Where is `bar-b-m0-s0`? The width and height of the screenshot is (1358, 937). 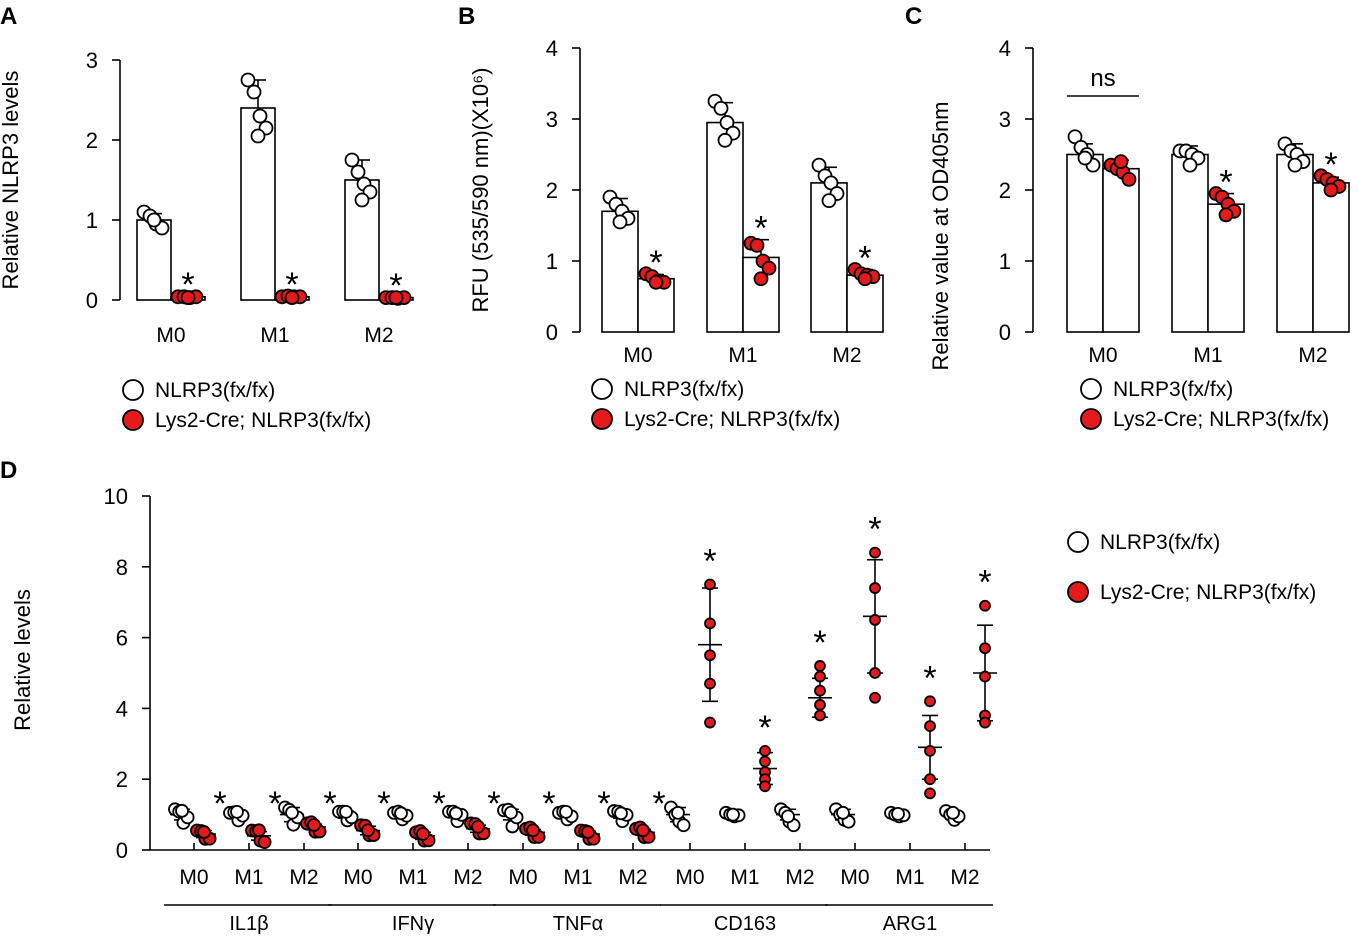 bar-b-m0-s0 is located at coordinates (620, 271).